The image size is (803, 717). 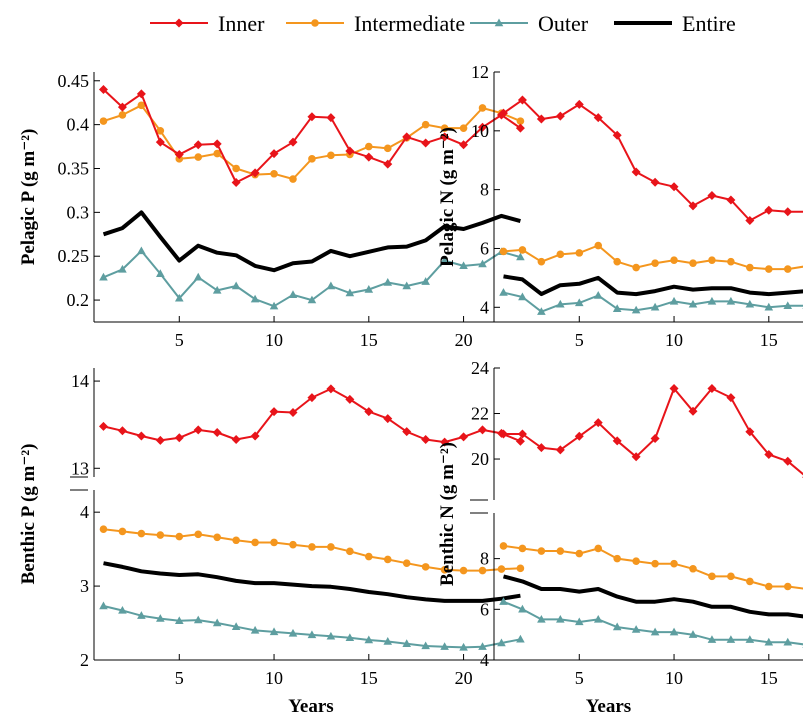 What do you see at coordinates (312, 627) in the screenshot?
I see `series-line-outer` at bounding box center [312, 627].